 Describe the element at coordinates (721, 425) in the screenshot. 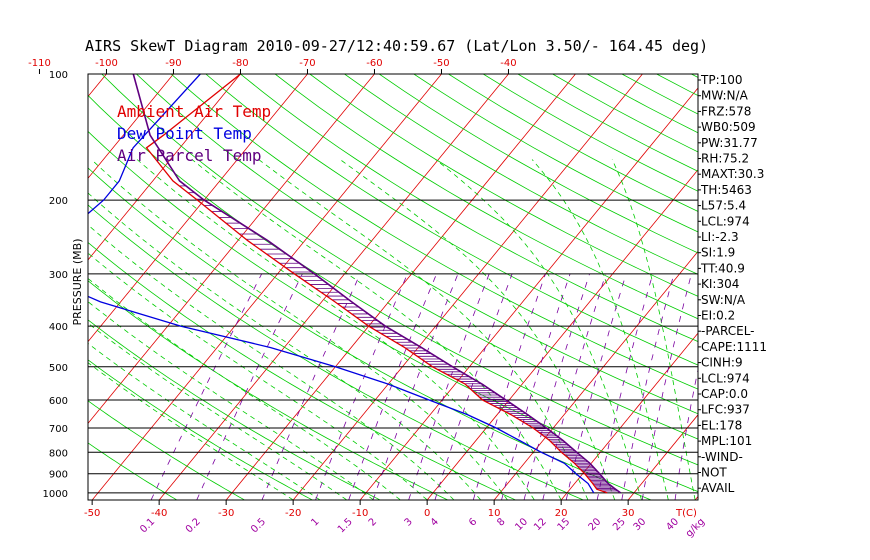

I see `index-label: EL:178` at that location.